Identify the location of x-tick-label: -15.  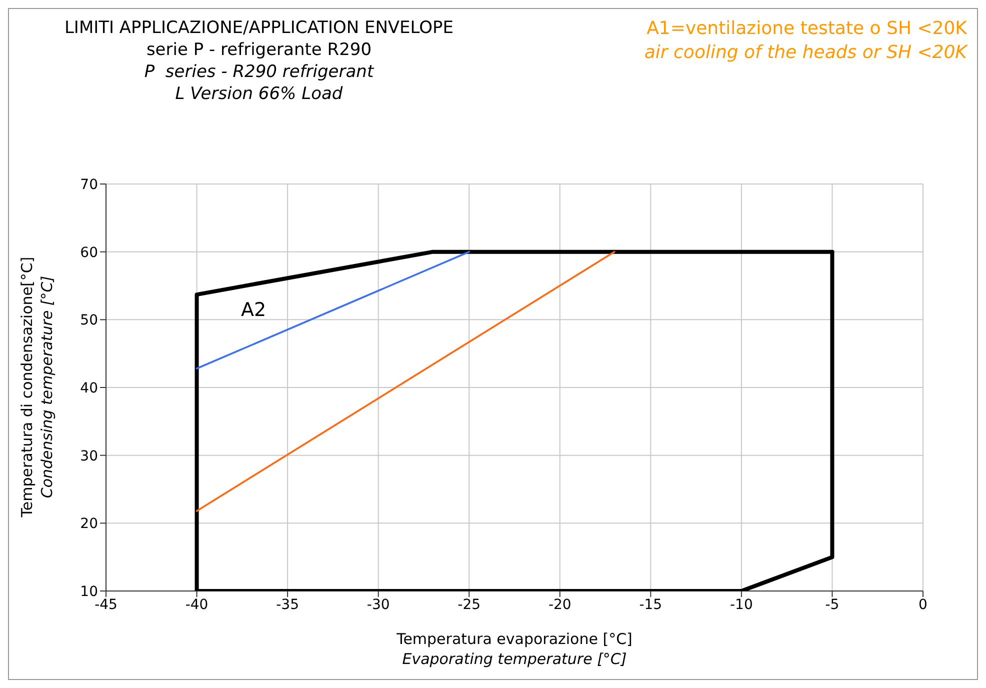
(650, 604).